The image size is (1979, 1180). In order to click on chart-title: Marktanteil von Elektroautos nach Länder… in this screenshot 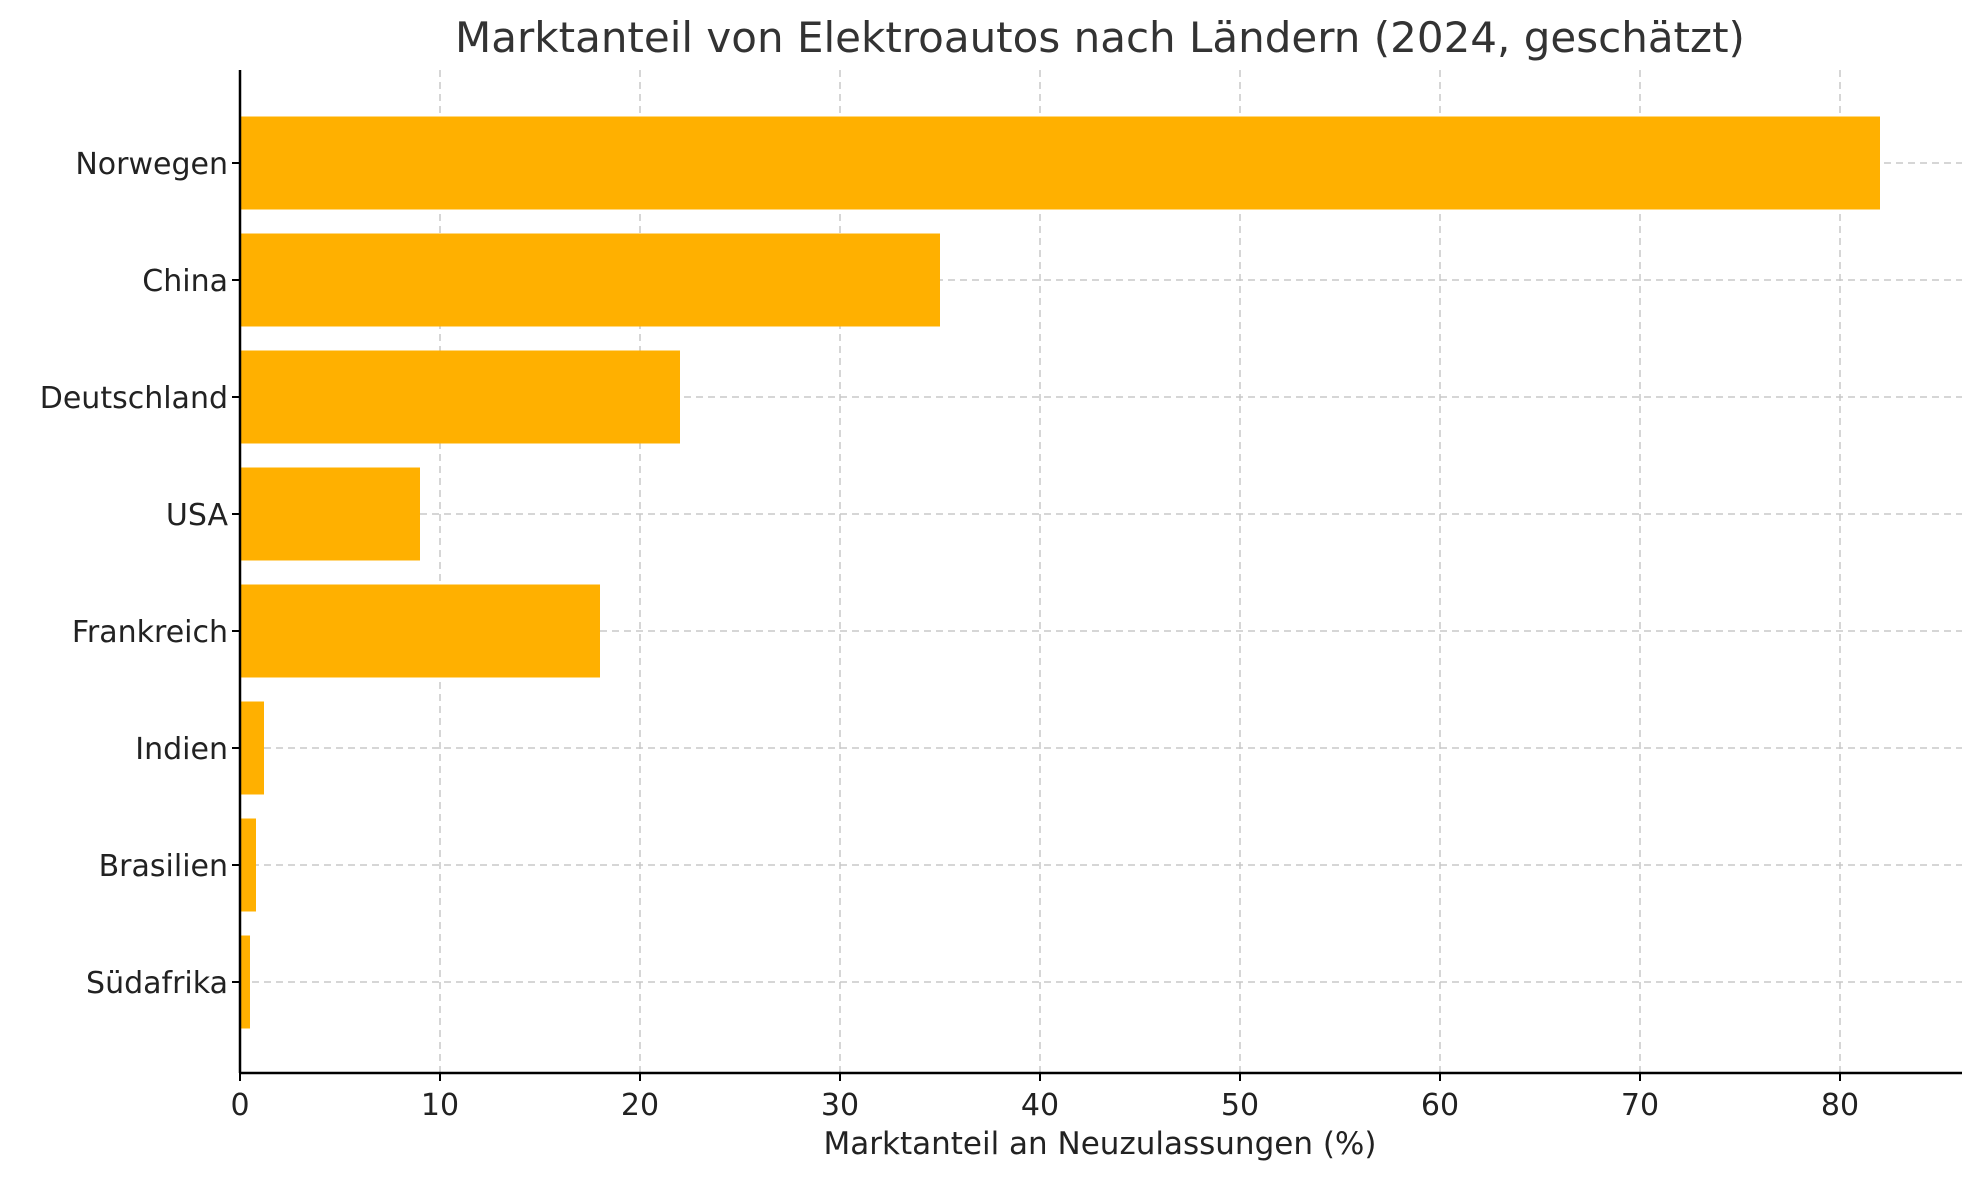, I will do `click(1100, 37)`.